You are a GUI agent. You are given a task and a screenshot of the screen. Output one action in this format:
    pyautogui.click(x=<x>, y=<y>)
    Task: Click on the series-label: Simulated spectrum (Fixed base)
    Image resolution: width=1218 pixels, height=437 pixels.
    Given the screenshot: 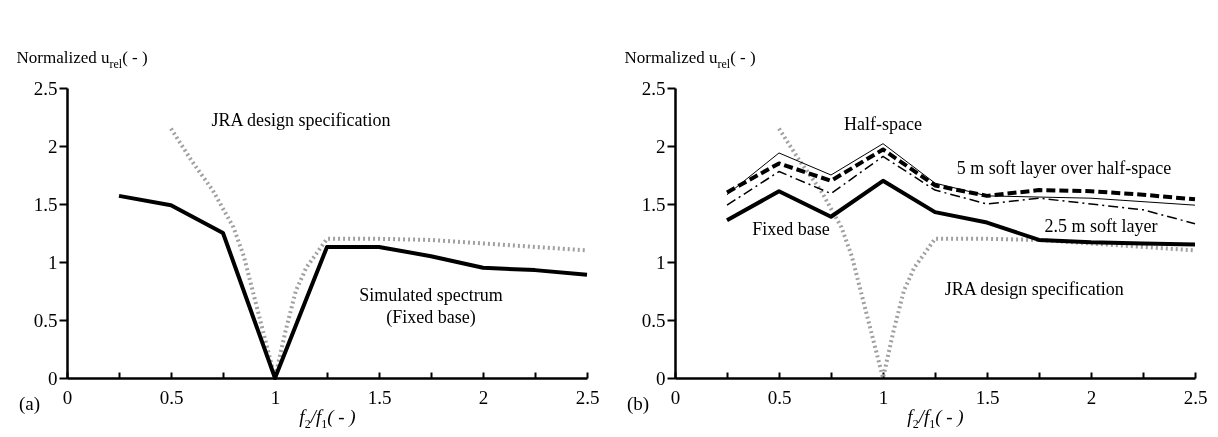 What is the action you would take?
    pyautogui.click(x=431, y=307)
    